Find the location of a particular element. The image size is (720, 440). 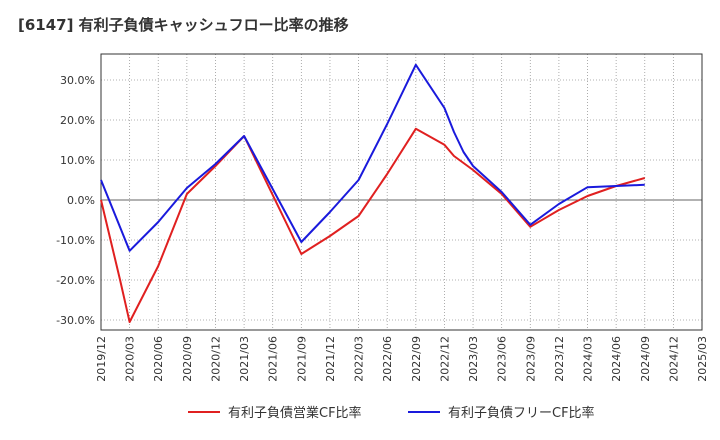

x-tick-label: 2024/06 is located at coordinates (616, 359).